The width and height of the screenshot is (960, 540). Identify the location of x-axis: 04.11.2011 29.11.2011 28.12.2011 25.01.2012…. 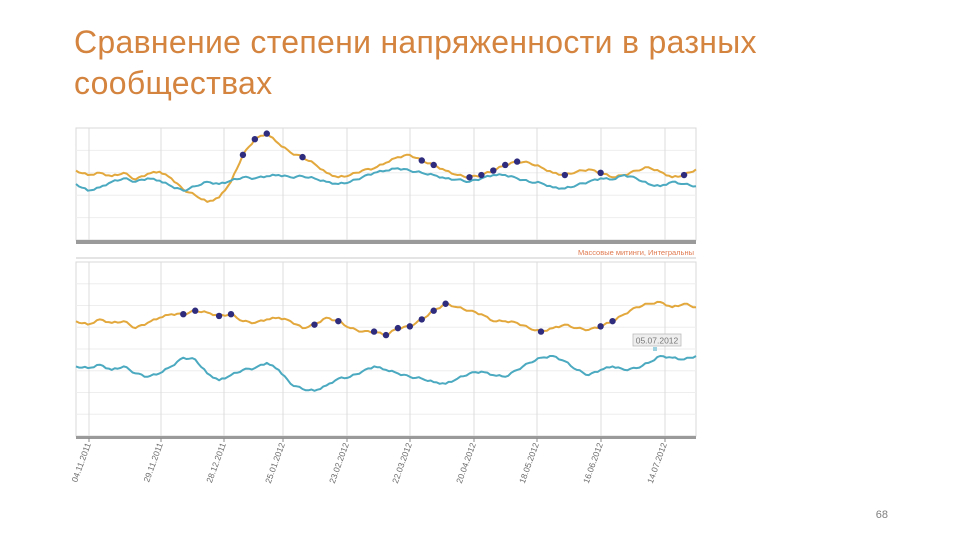
(382, 460).